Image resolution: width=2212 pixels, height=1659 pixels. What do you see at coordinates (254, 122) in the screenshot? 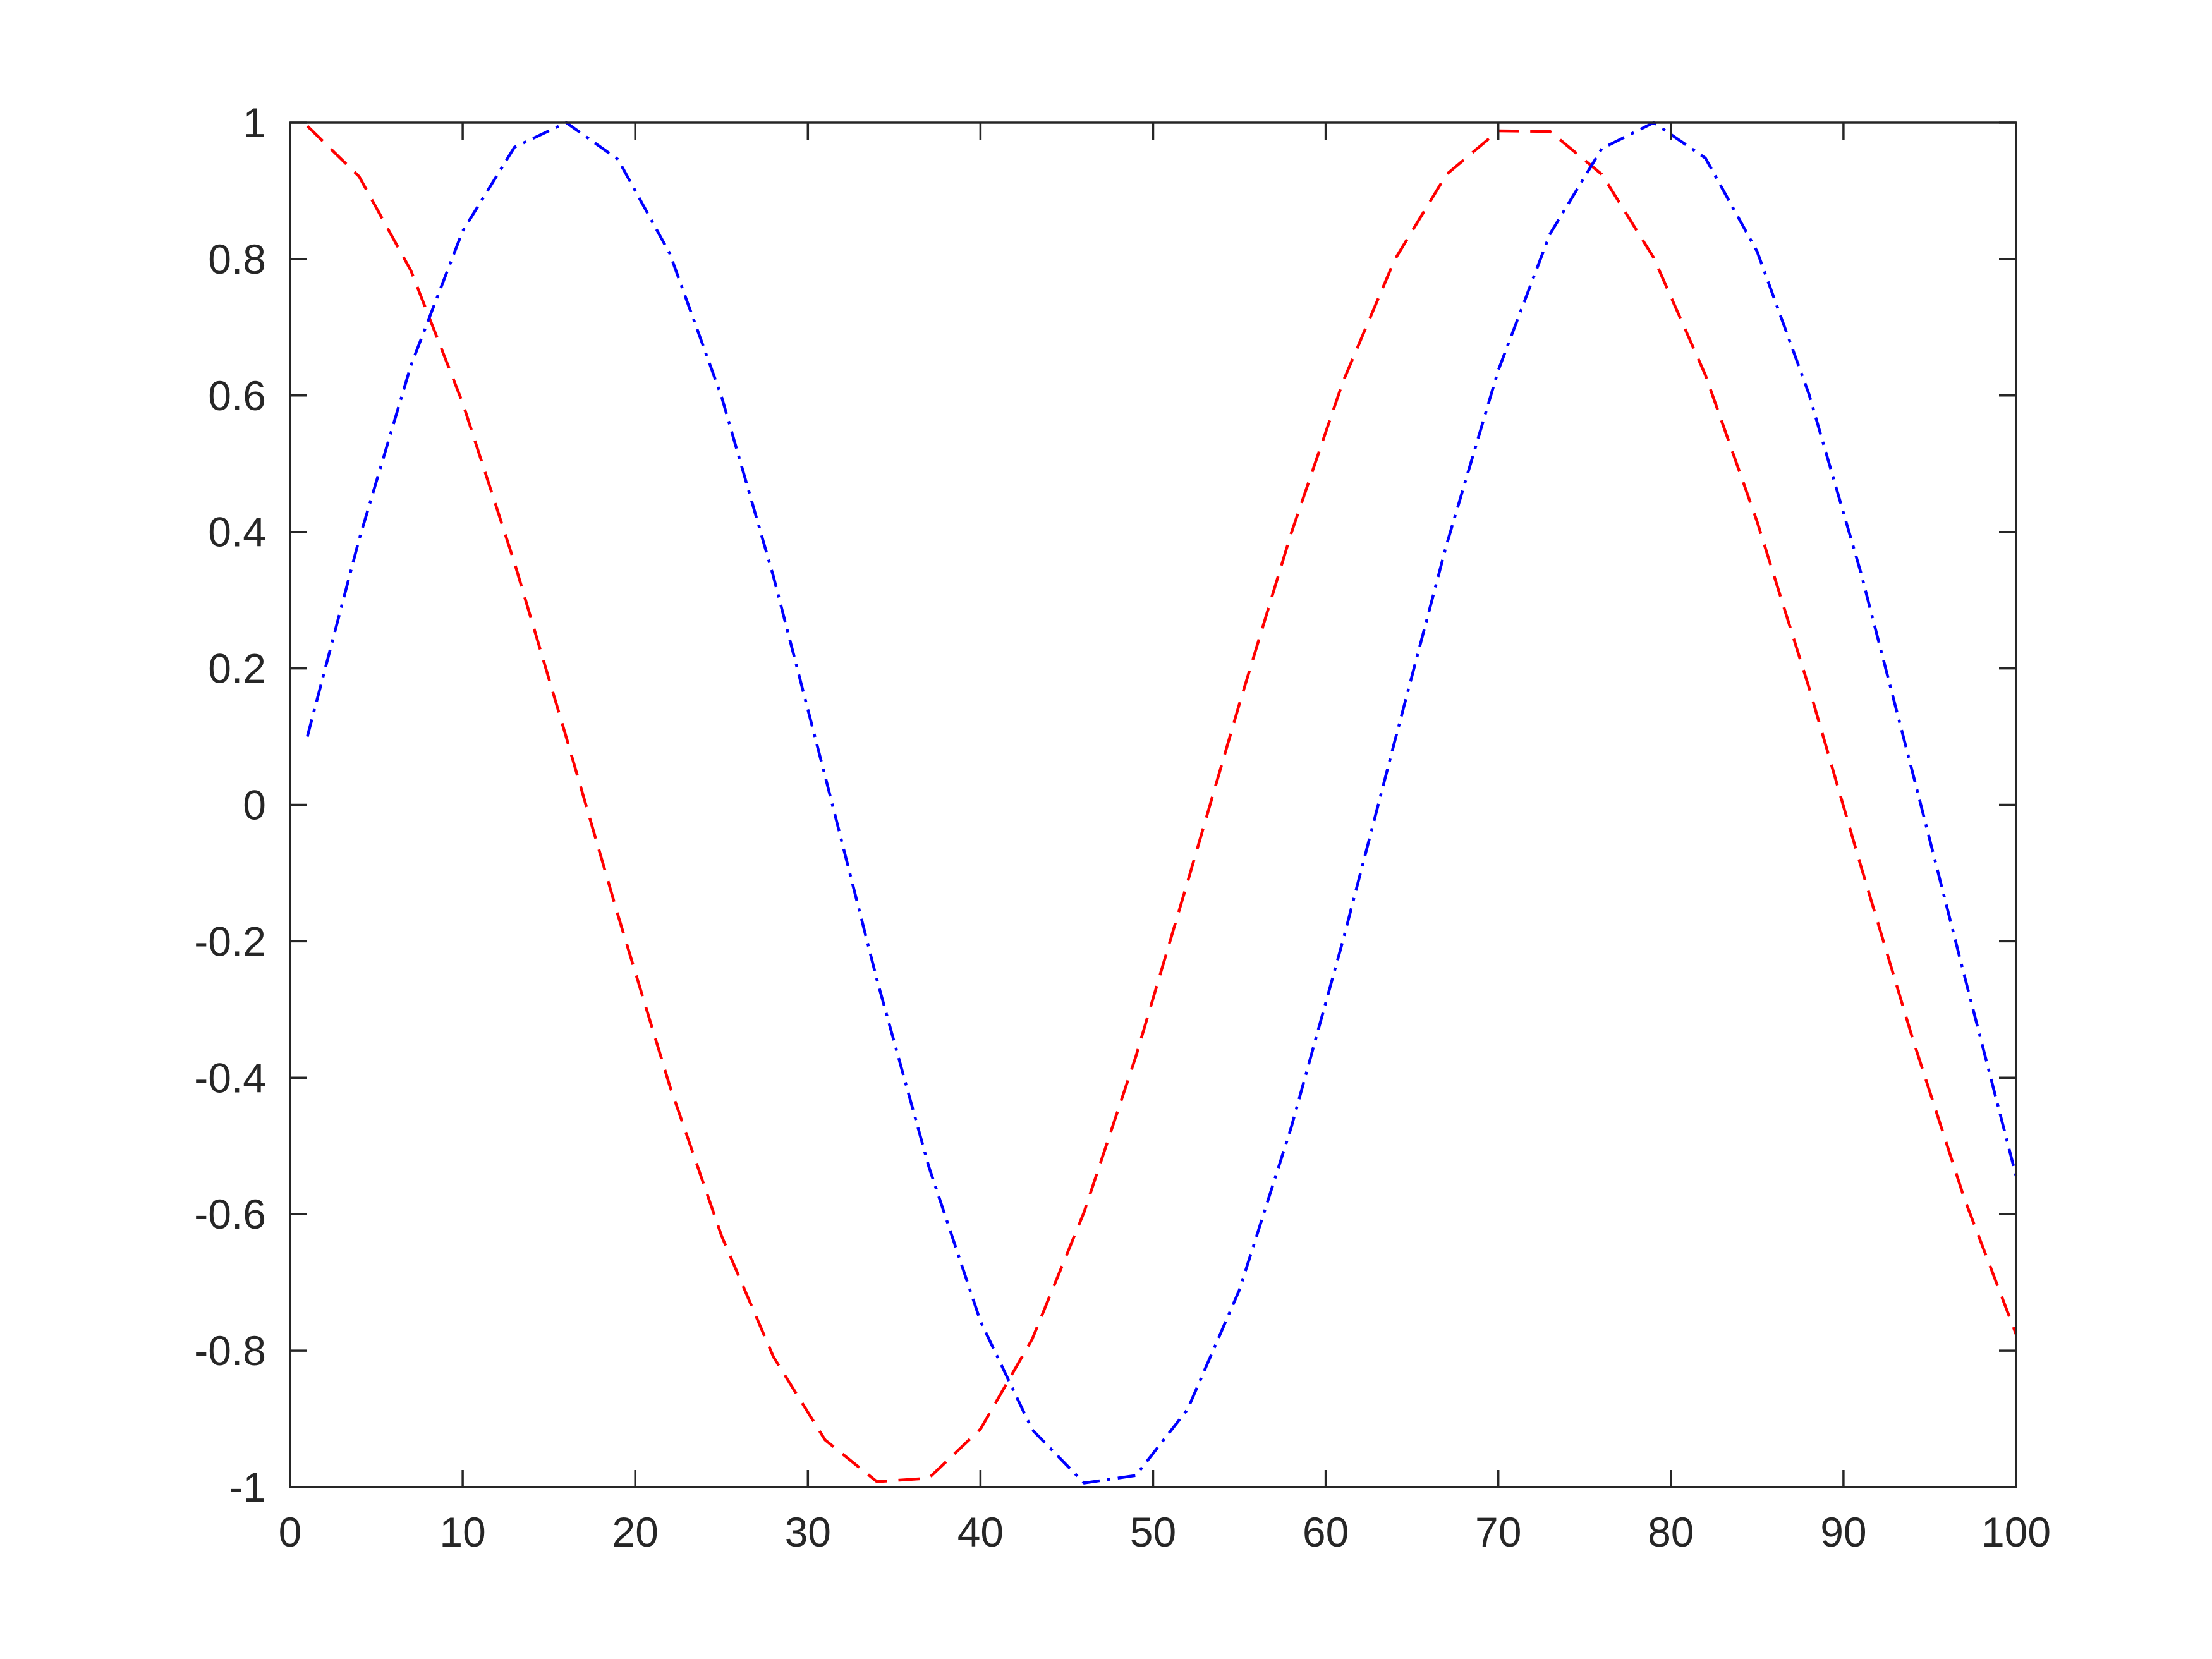
I see `y-tick-label: 1` at bounding box center [254, 122].